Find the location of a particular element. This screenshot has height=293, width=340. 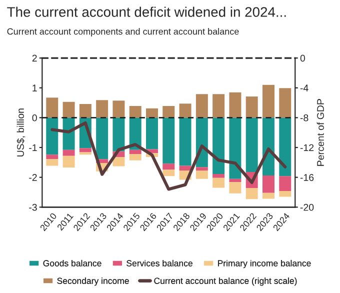

y2-tick-label: -8 is located at coordinates (304, 118).